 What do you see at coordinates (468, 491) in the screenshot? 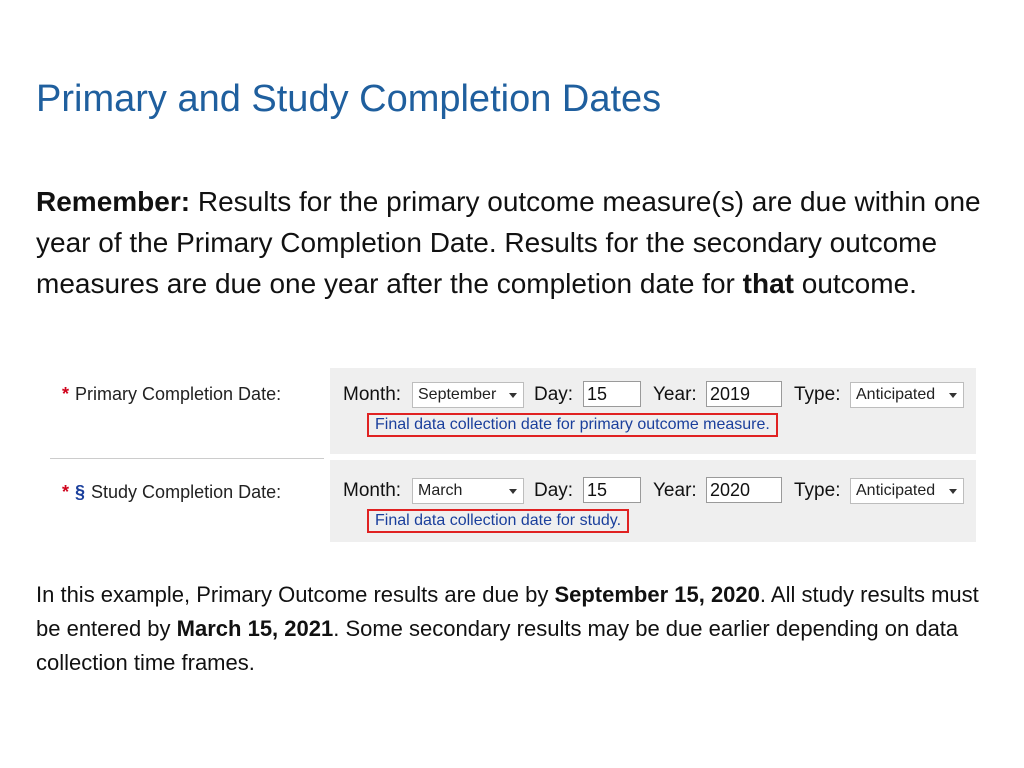
I see `month-select: March` at bounding box center [468, 491].